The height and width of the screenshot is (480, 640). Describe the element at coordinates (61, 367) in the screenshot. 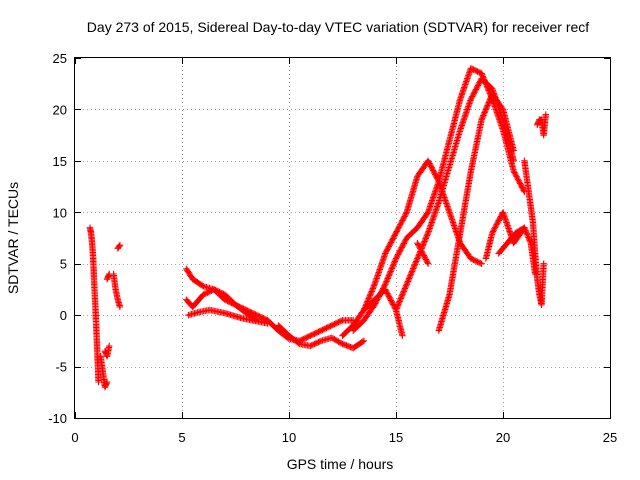

I see `y-tick-label: -5` at that location.